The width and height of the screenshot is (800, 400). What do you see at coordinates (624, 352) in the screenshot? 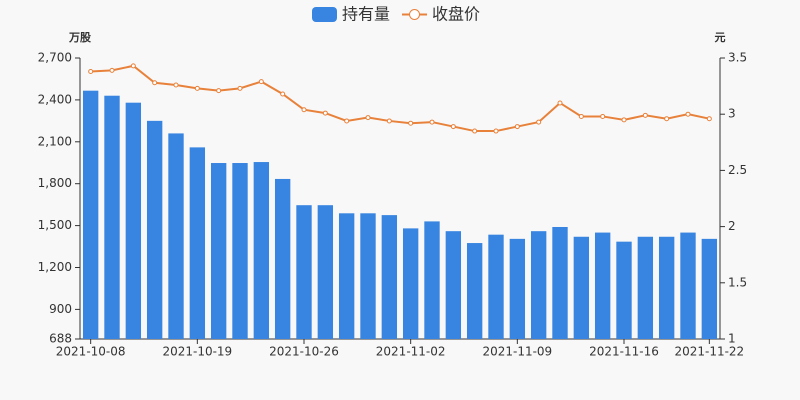
I see `x-tick-label: 2021-11-16` at bounding box center [624, 352].